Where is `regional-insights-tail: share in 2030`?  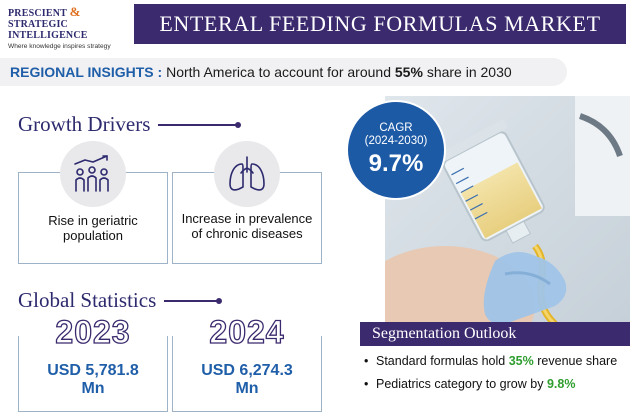 regional-insights-tail: share in 2030 is located at coordinates (469, 72).